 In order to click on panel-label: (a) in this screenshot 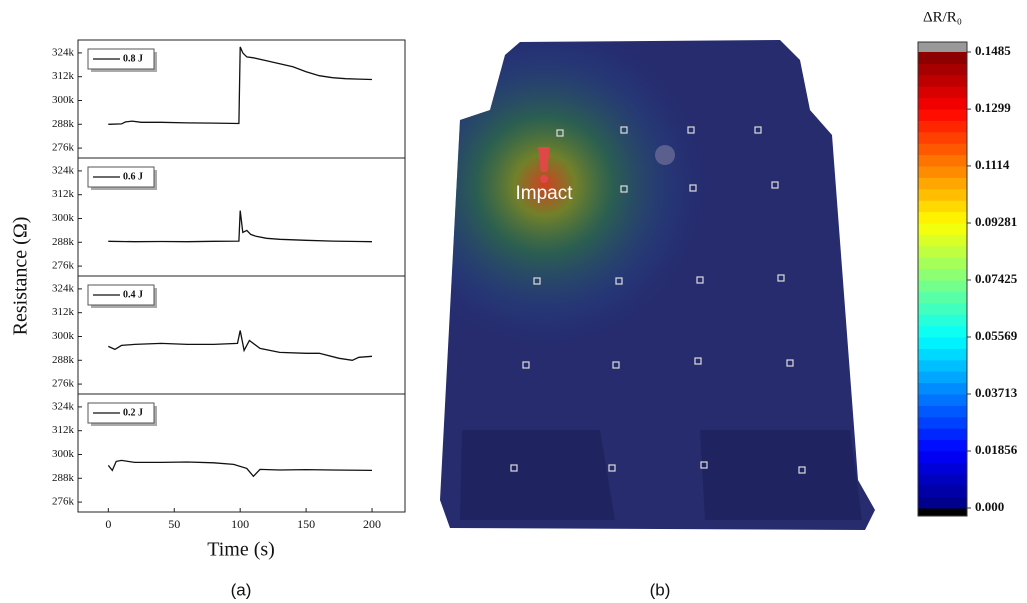, I will do `click(241, 589)`.